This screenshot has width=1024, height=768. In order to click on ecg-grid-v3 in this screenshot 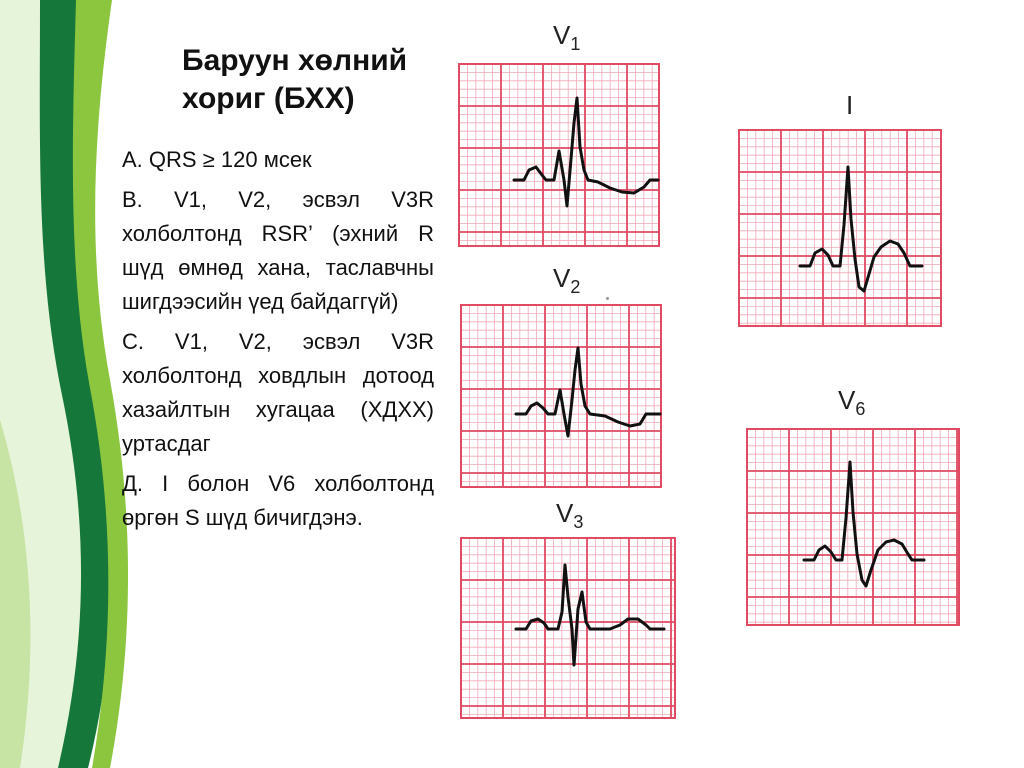, I will do `click(568, 628)`.